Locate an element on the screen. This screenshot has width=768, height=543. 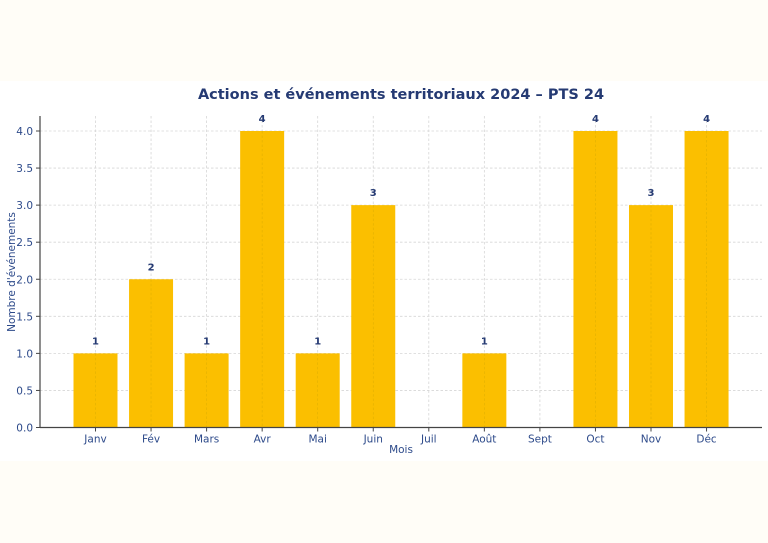
y-tick-label: 3.0 is located at coordinates (24, 206).